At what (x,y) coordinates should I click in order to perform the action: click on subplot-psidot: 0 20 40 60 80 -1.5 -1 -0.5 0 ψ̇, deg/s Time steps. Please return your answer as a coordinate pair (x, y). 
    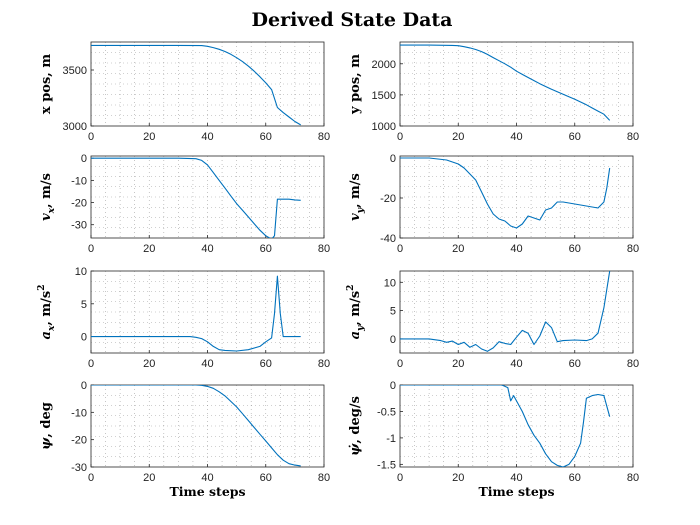
    Looking at the image, I should click on (493, 439).